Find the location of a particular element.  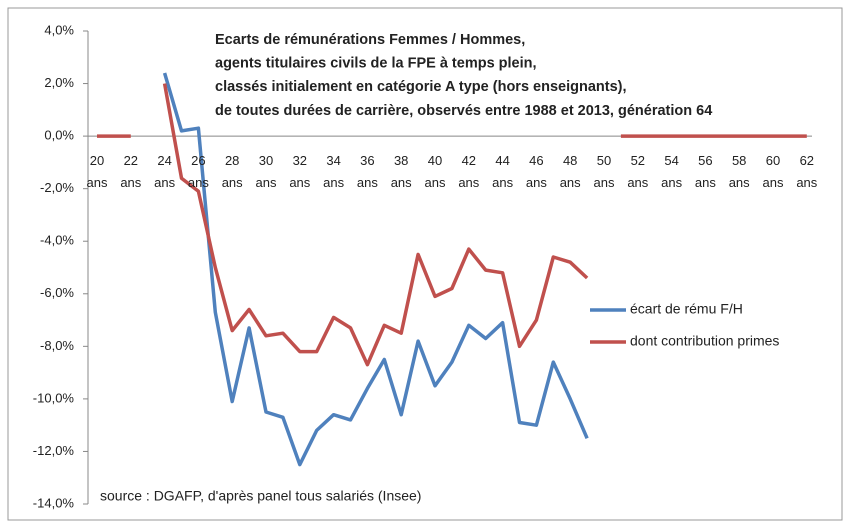

x-tick-label: 48 ans is located at coordinates (570, 172).